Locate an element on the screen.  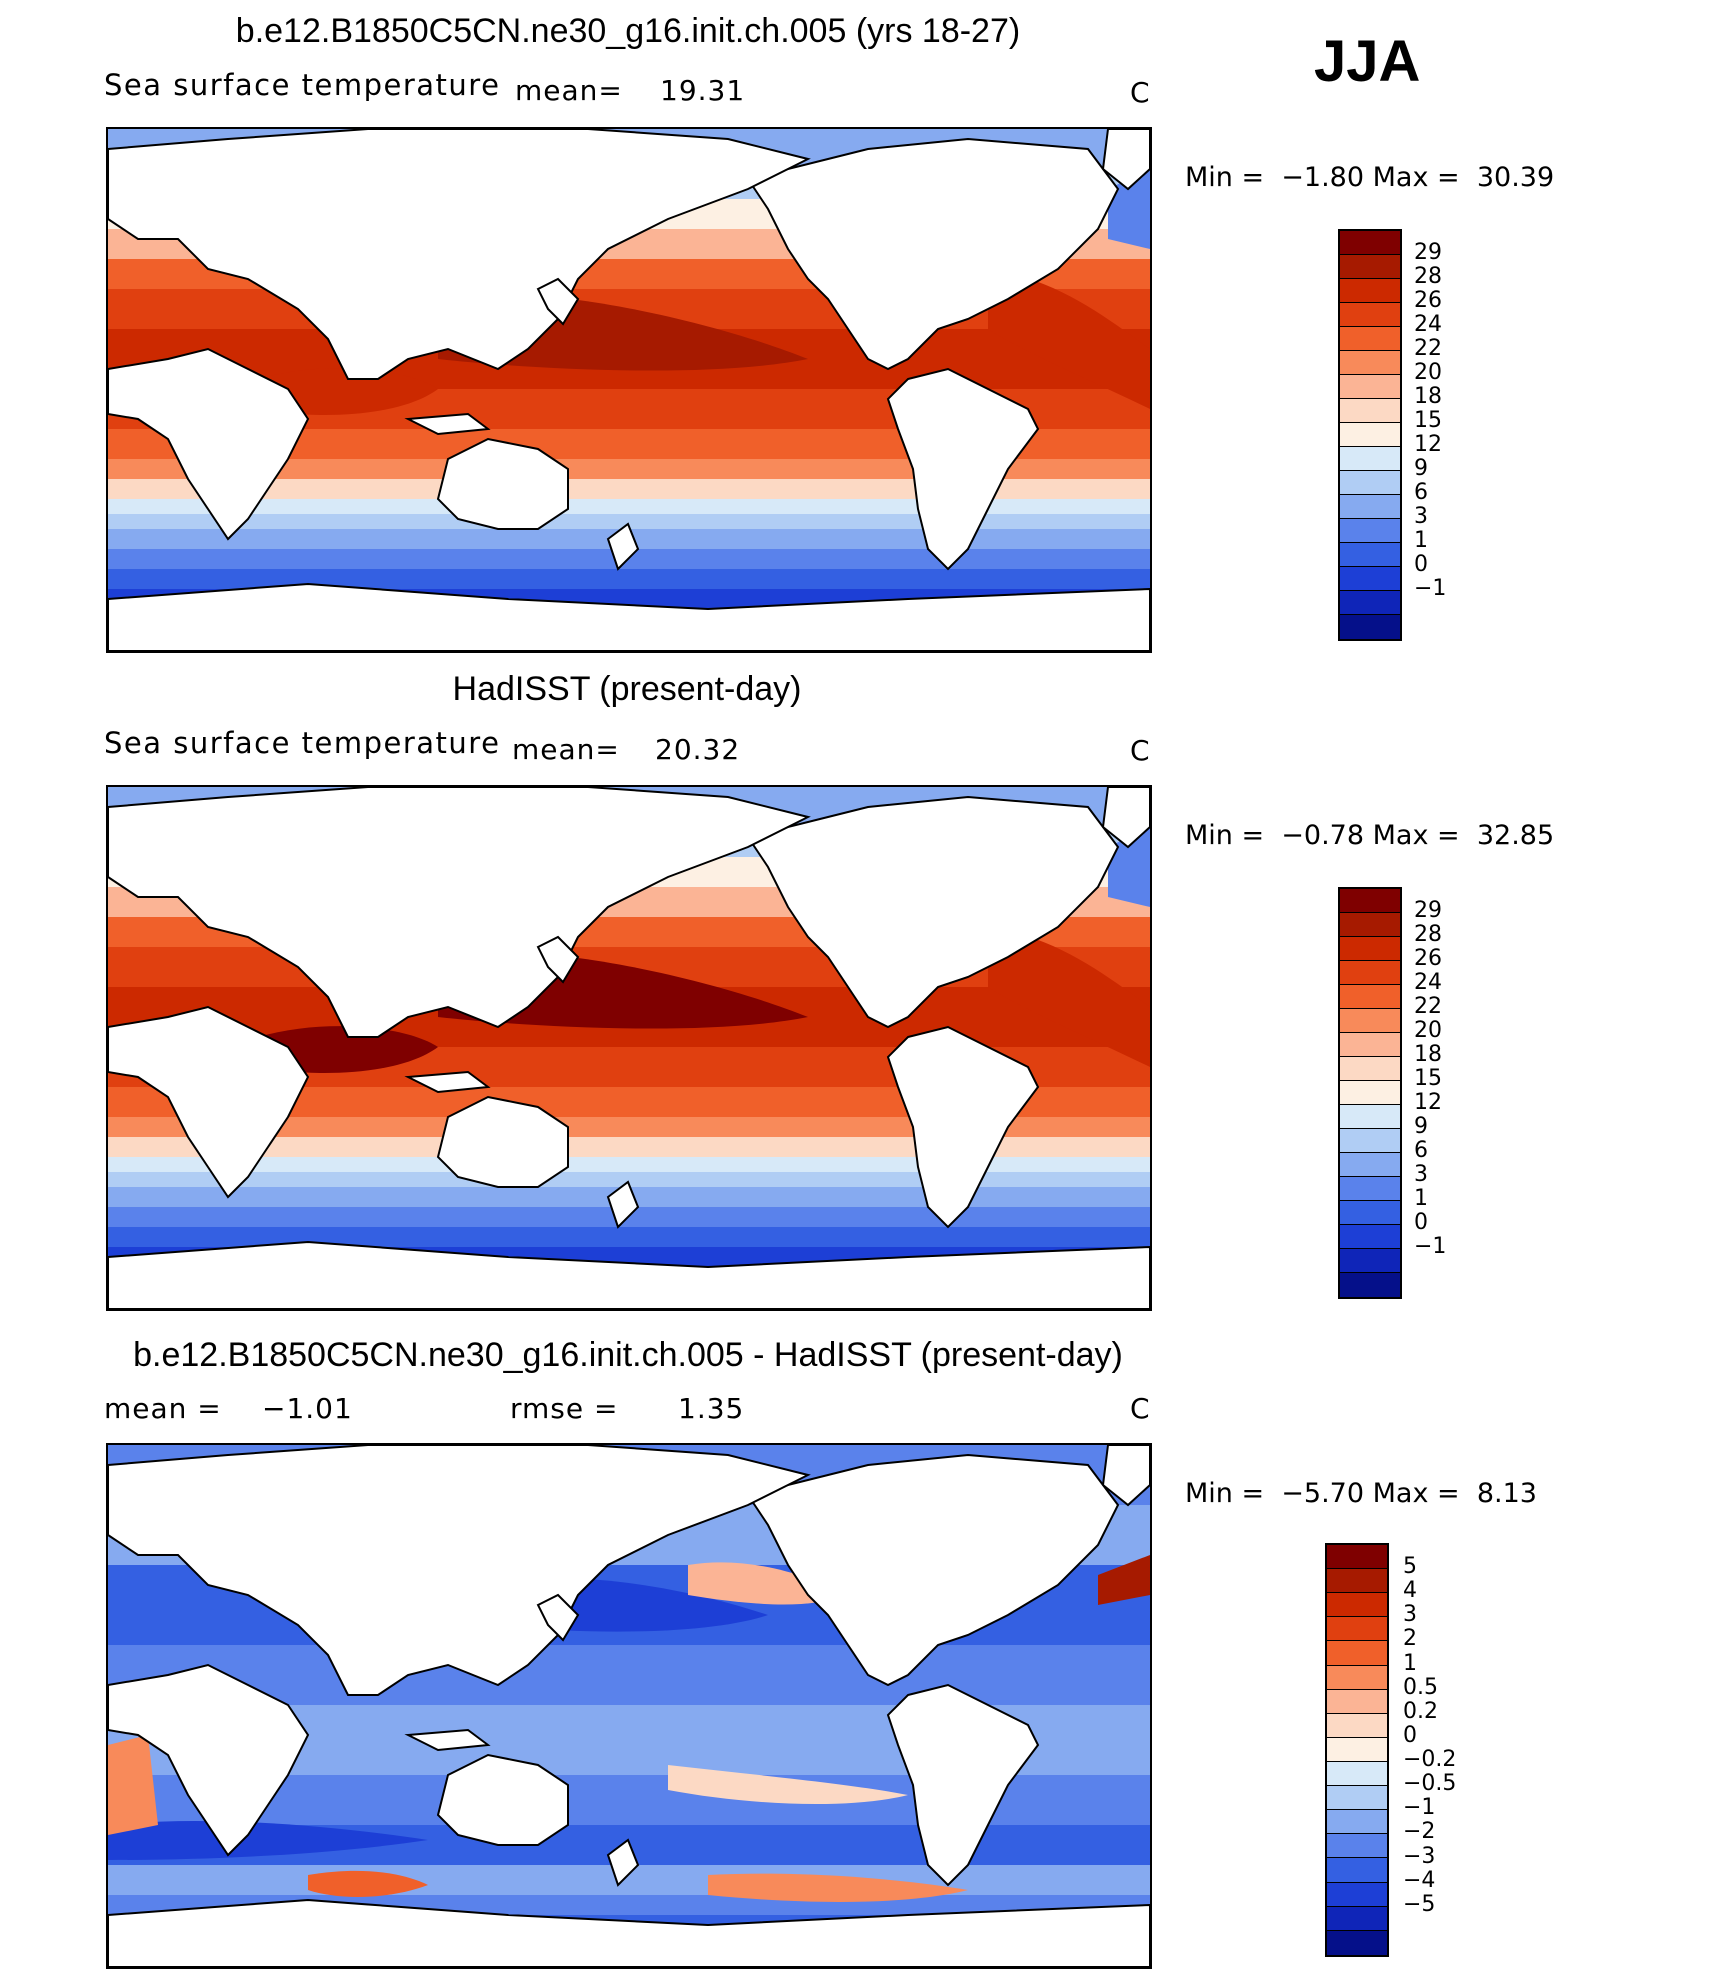
panel-2-min-label: Min = is located at coordinates (1225, 835).